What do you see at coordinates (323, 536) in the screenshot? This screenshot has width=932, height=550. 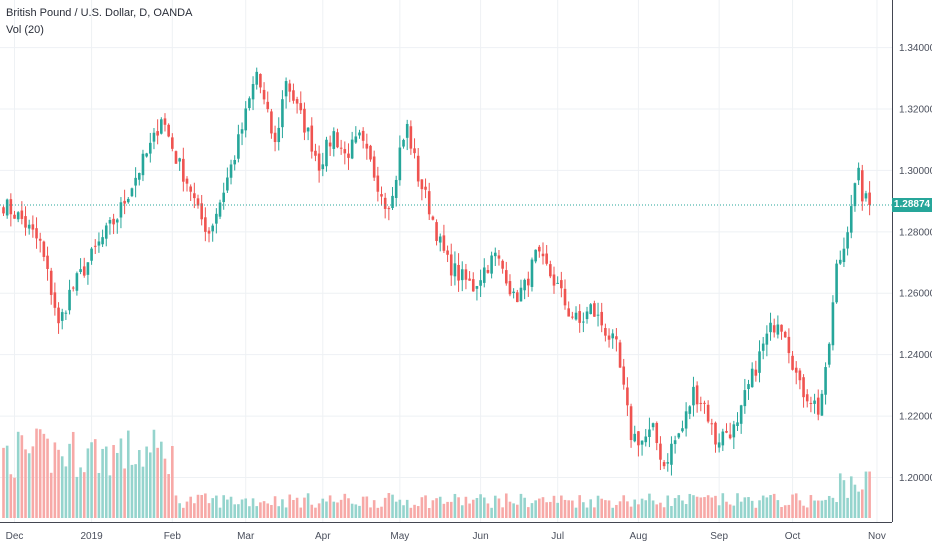 I see `x-tick-label: Apr` at bounding box center [323, 536].